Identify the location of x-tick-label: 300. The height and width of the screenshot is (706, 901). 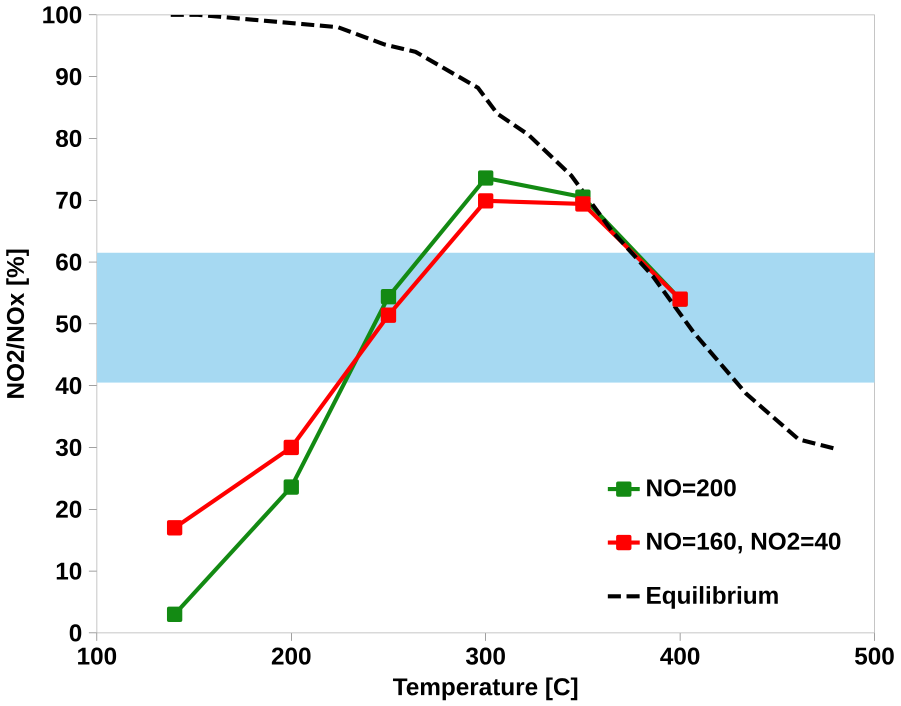
(485, 655).